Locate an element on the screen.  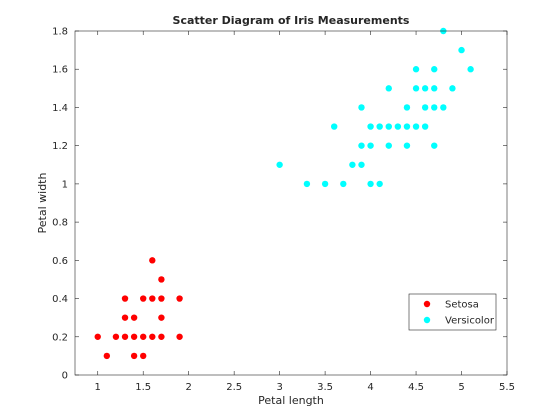
legend: Setosa Versicolor is located at coordinates (452, 312).